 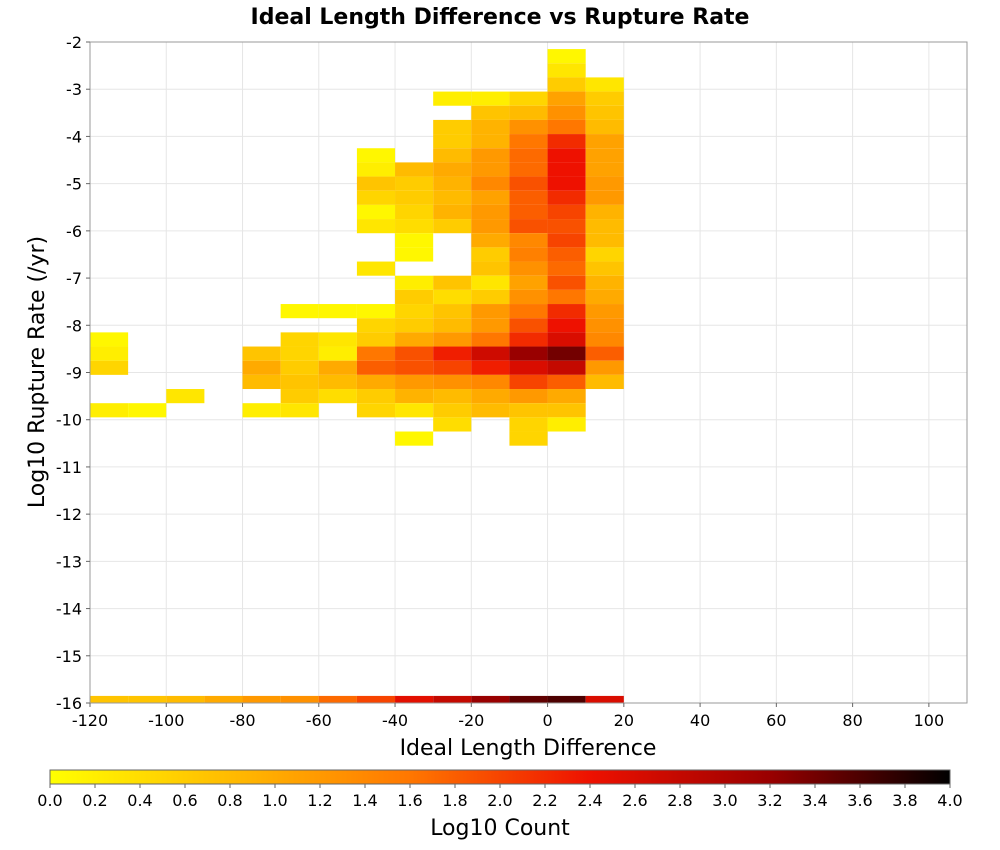 What do you see at coordinates (242, 720) in the screenshot?
I see `x-tick-label: -80` at bounding box center [242, 720].